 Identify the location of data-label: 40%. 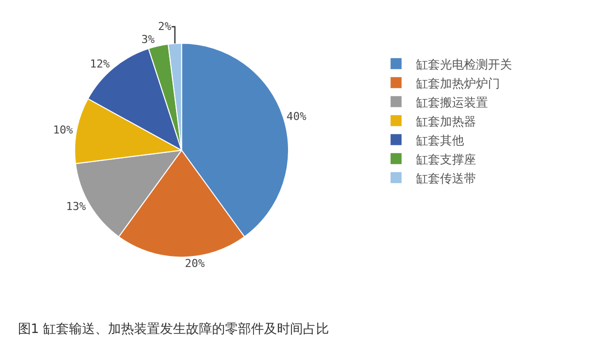
(296, 117).